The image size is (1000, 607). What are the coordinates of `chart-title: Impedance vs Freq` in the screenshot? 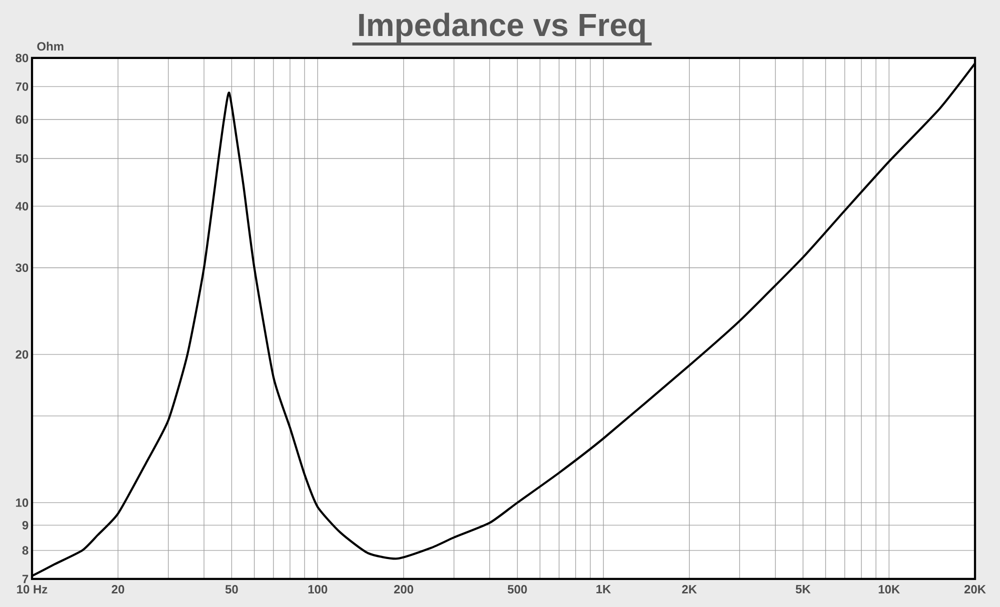 It's located at (502, 27).